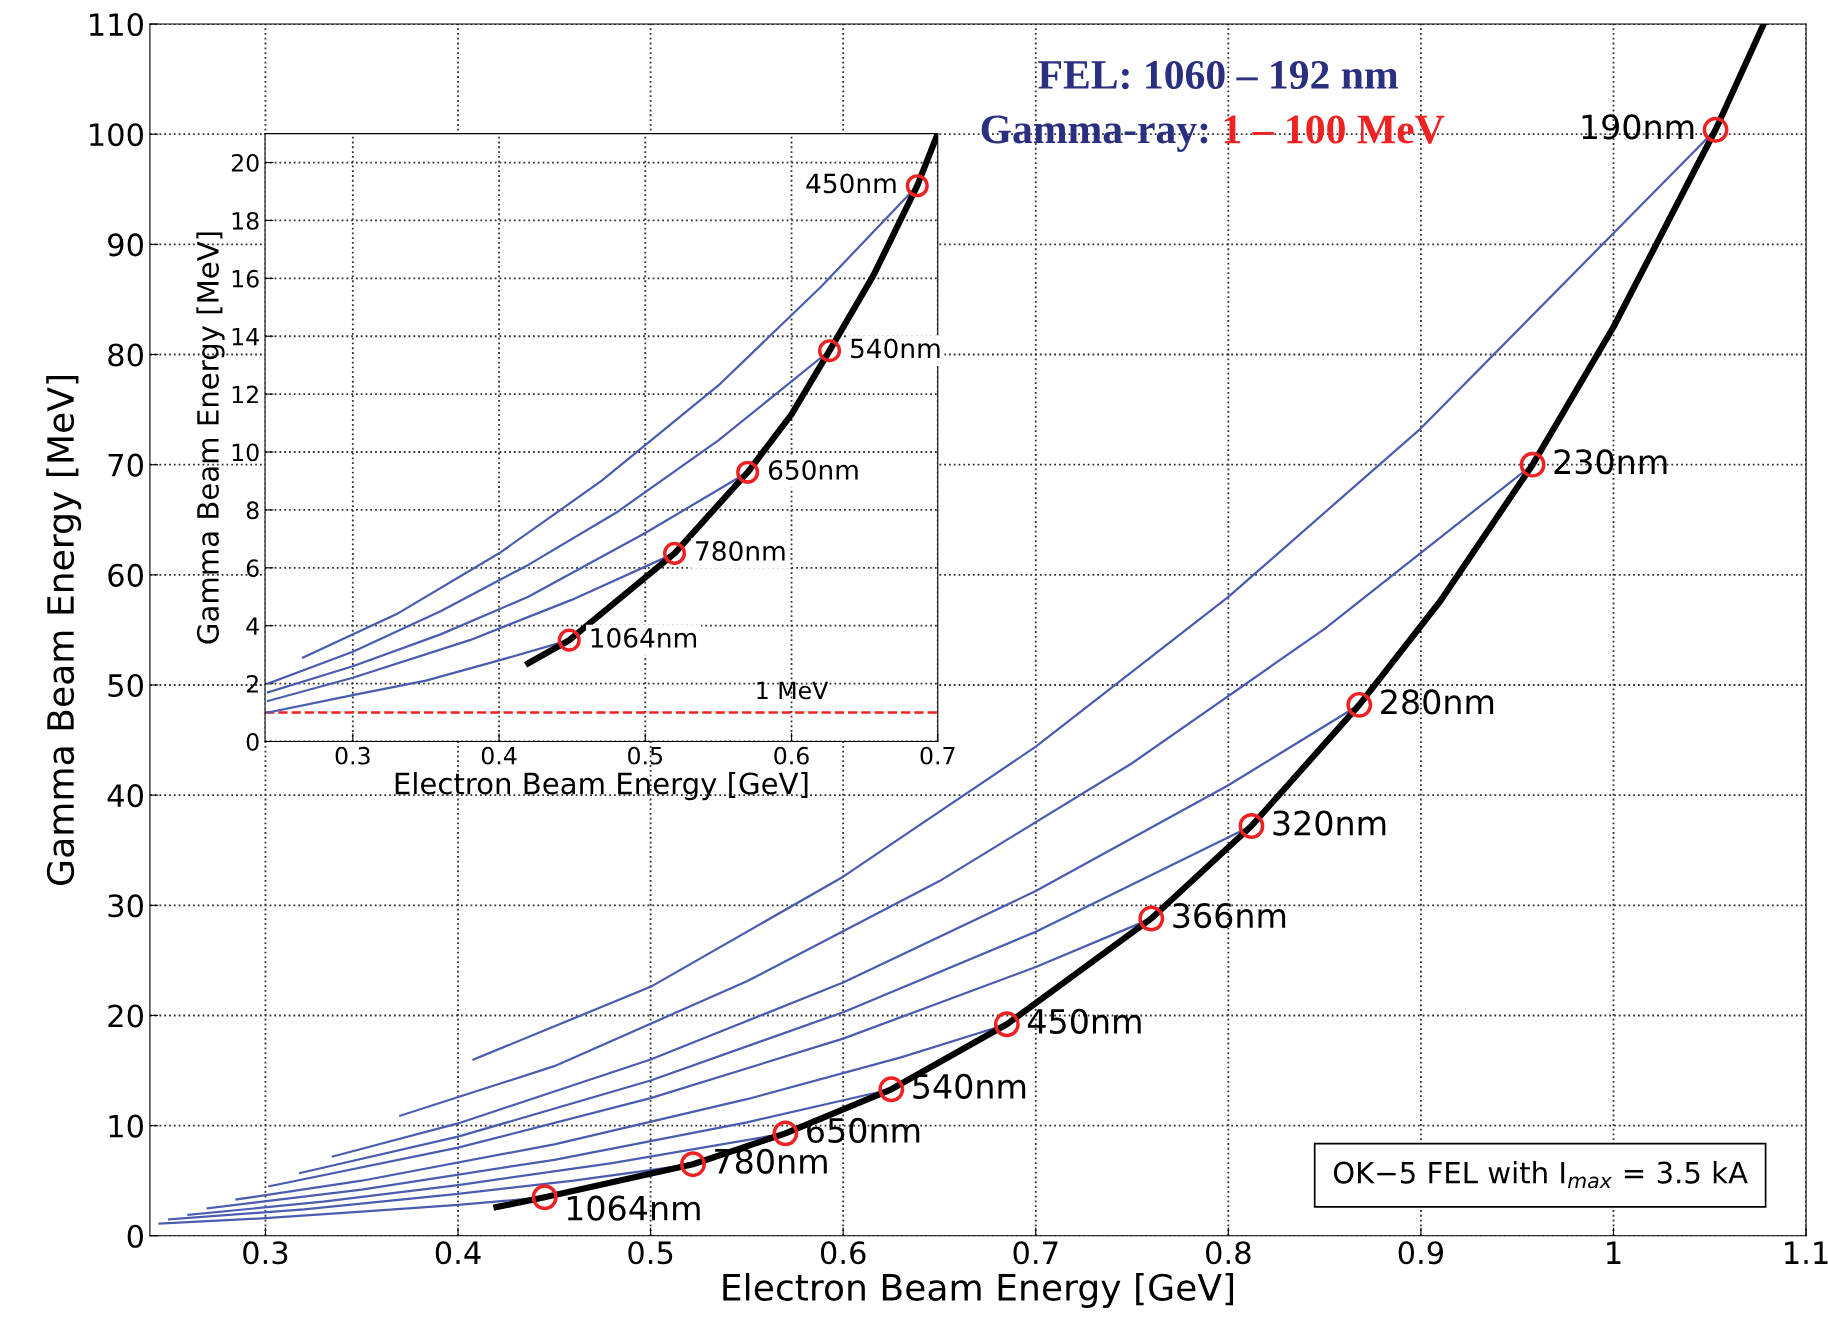 Image resolution: width=1828 pixels, height=1336 pixels. Describe the element at coordinates (245, 278) in the screenshot. I see `y-tick-label: 16` at that location.